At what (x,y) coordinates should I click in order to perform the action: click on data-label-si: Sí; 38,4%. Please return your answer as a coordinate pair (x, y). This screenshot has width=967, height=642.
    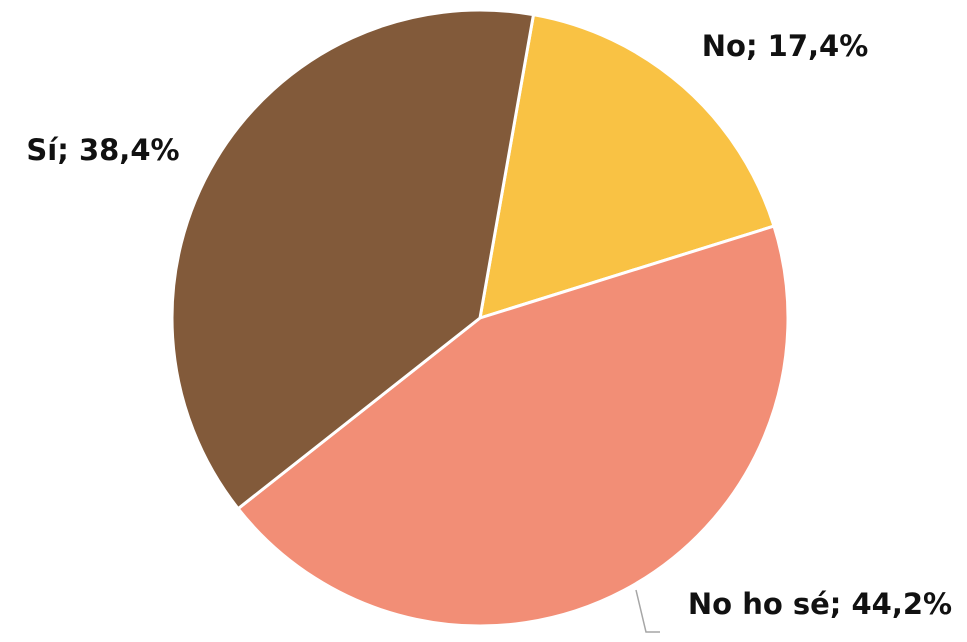
    Looking at the image, I should click on (102, 150).